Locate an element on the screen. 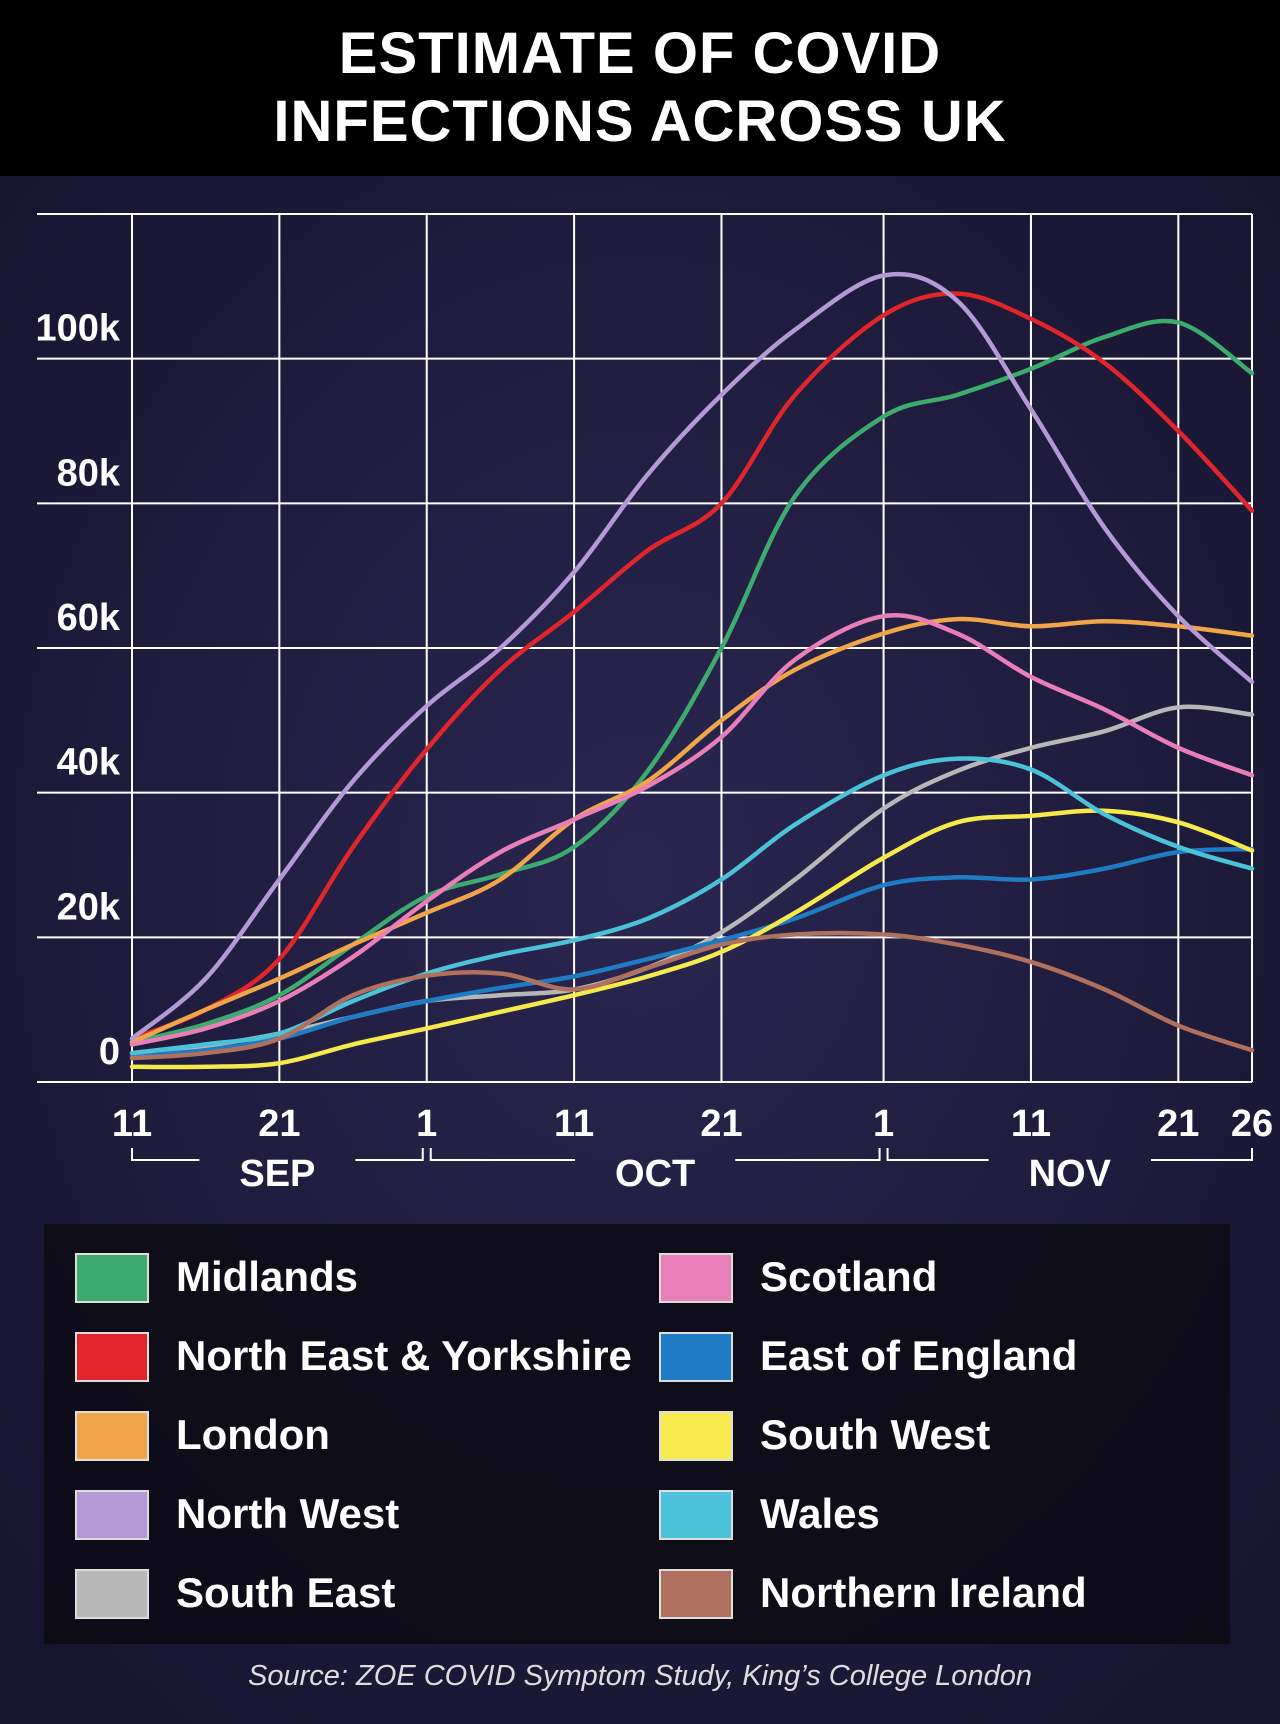  y-tick-label: 20k is located at coordinates (89, 907).